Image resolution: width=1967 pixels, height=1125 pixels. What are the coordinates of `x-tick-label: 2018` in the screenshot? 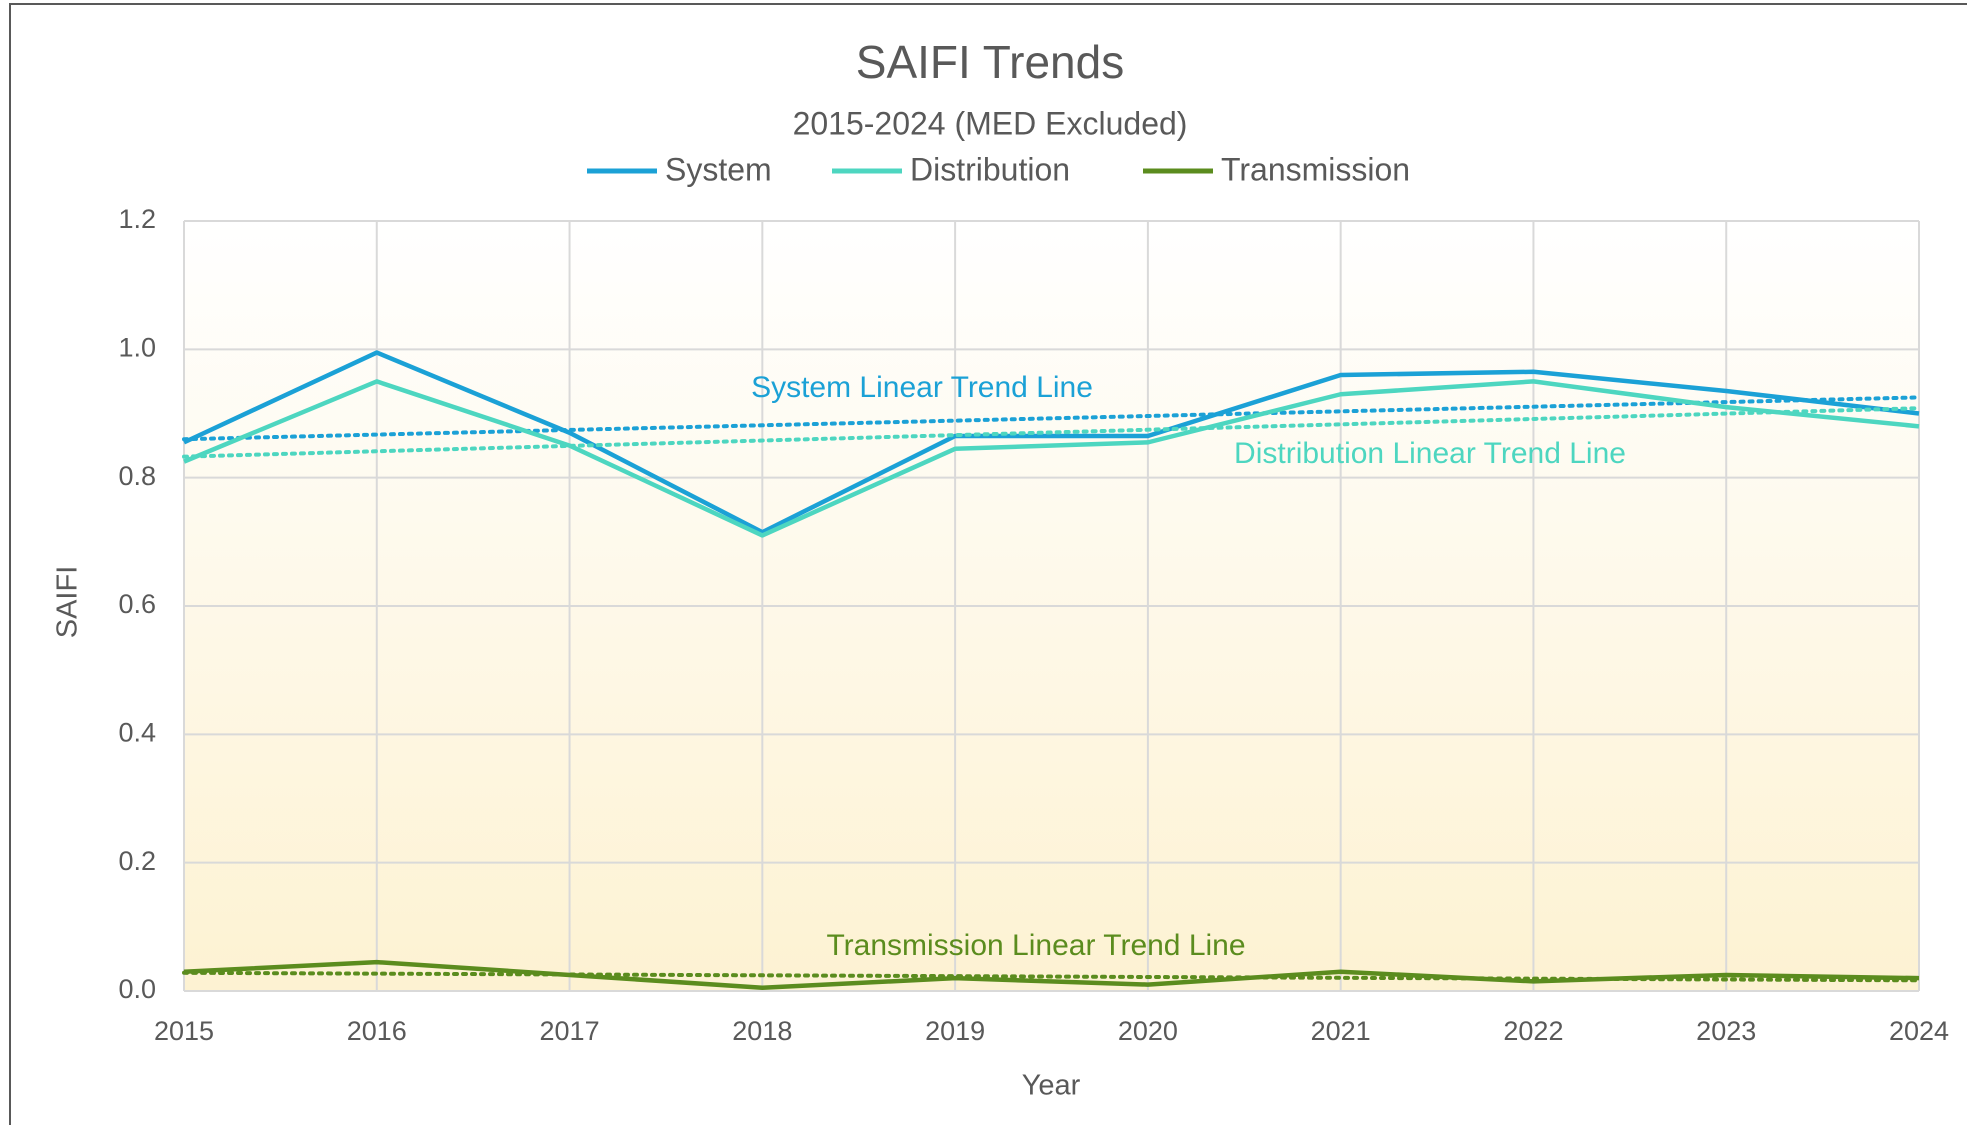 It's located at (762, 1031).